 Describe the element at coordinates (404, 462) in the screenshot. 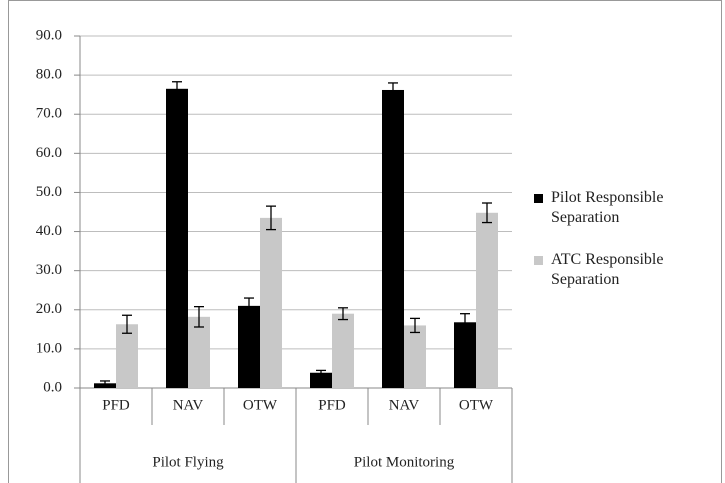

I see `group-label: Pilot Monitoring` at that location.